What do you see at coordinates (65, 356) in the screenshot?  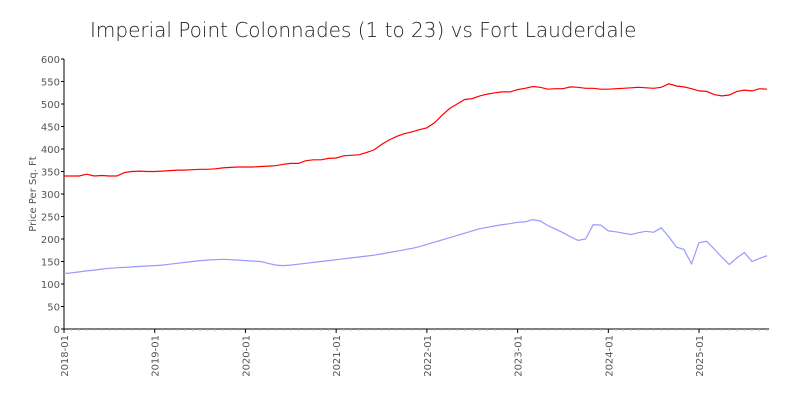 I see `x-tick-label: 2018-01` at bounding box center [65, 356].